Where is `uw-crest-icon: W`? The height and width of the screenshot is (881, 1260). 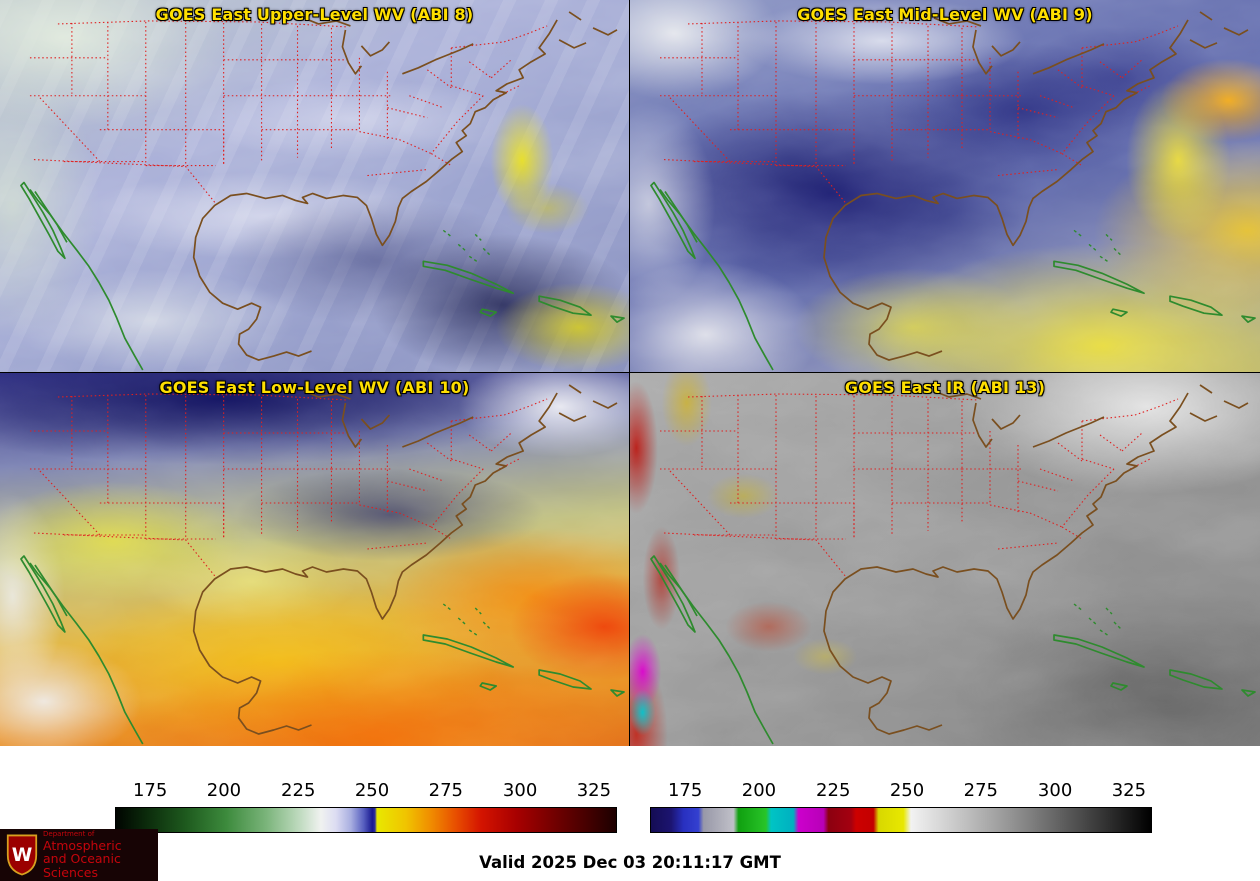 uw-crest-icon: W is located at coordinates (22, 855).